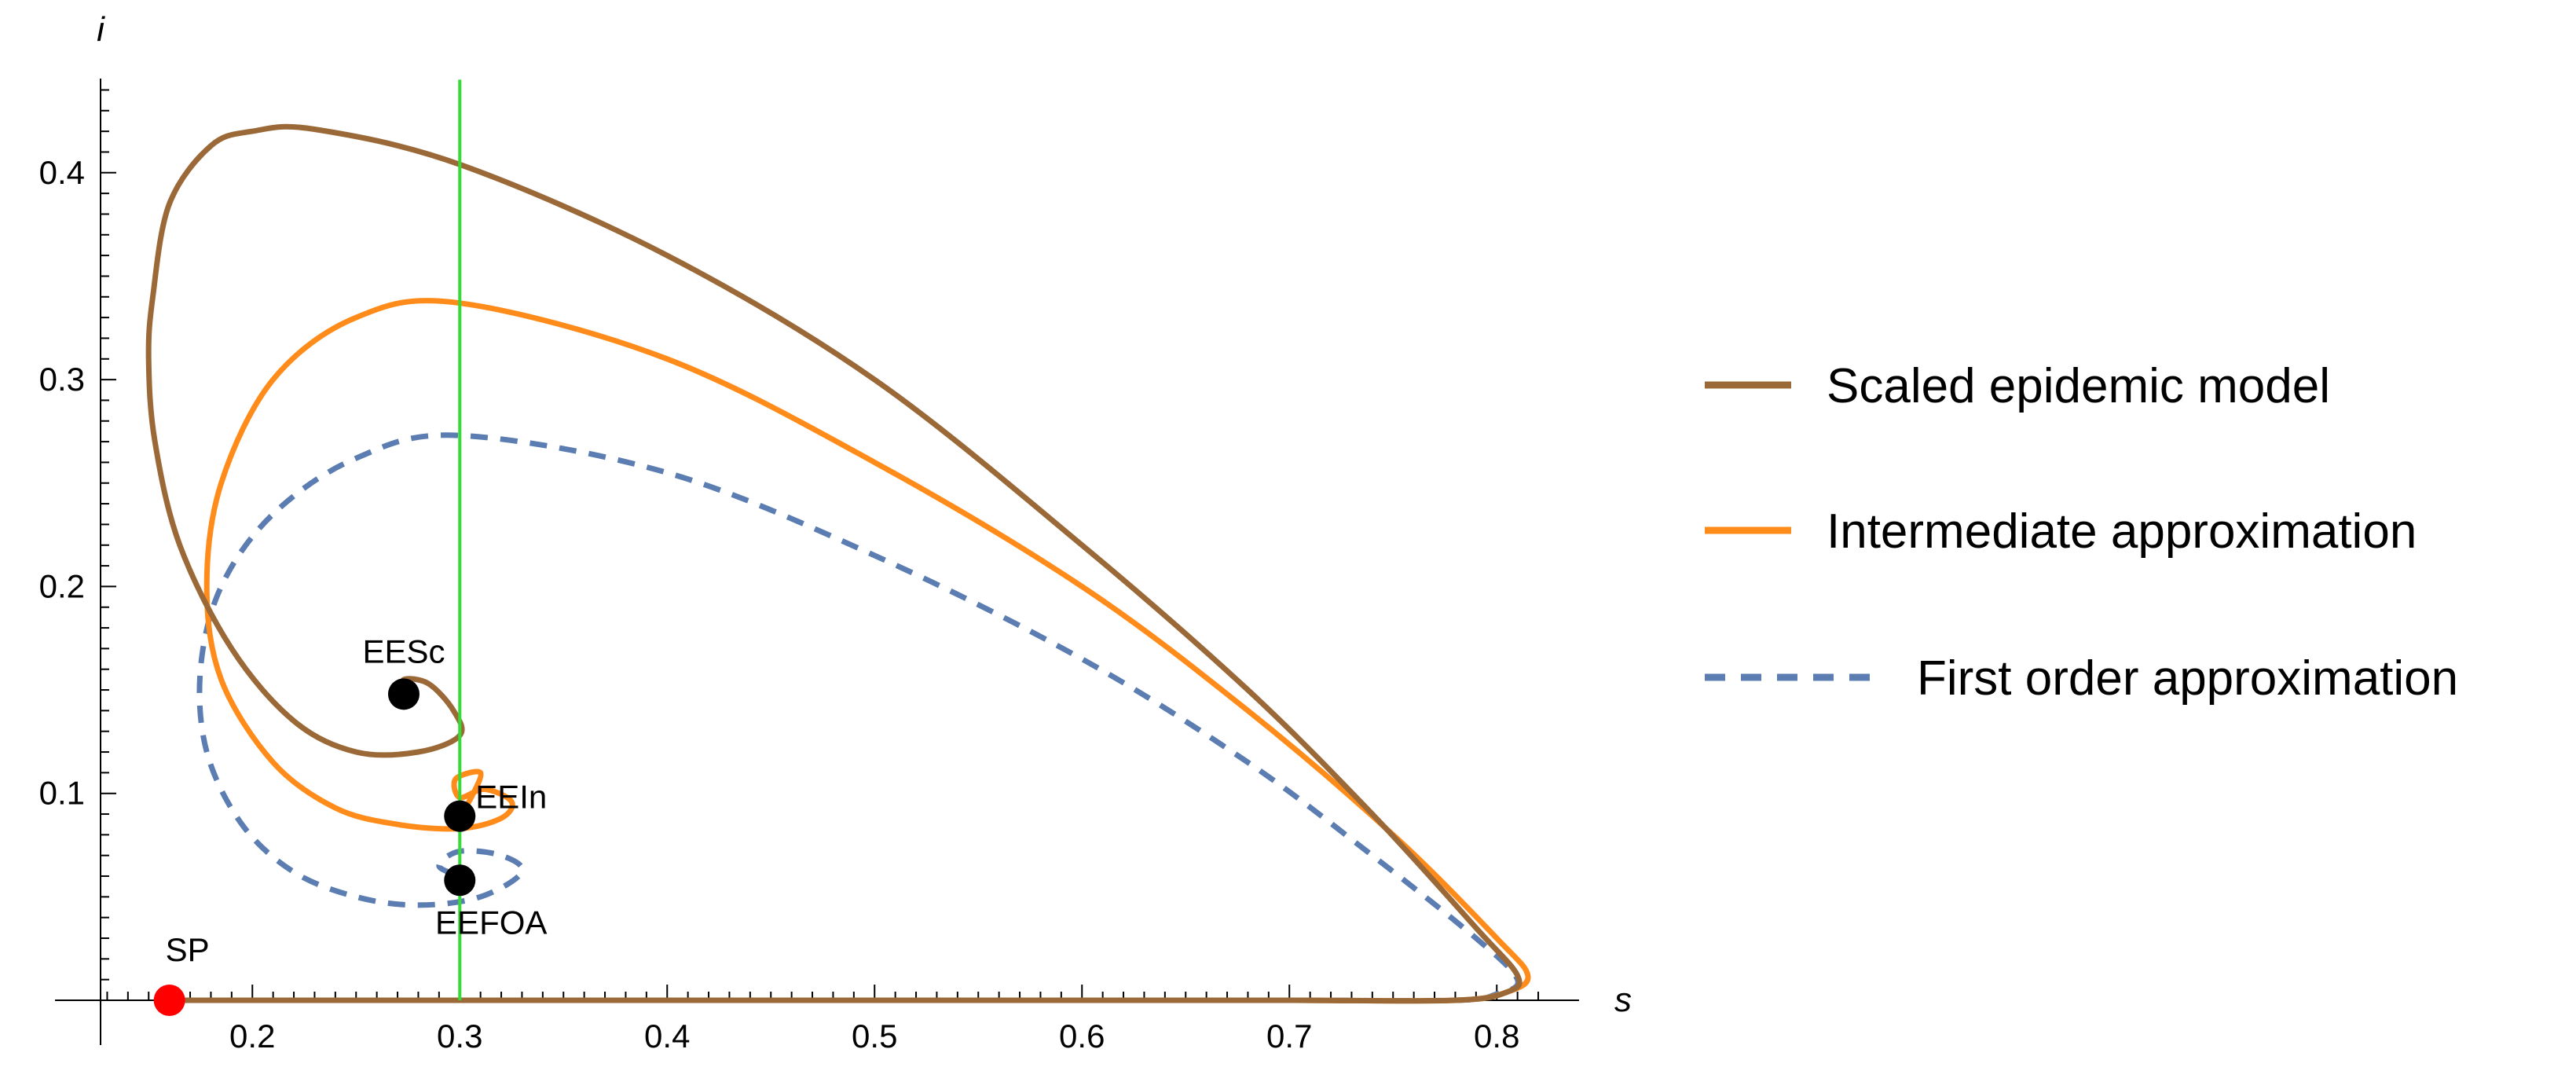 This screenshot has height=1071, width=2576. Describe the element at coordinates (62, 585) in the screenshot. I see `y-tick-label: 0.2` at that location.